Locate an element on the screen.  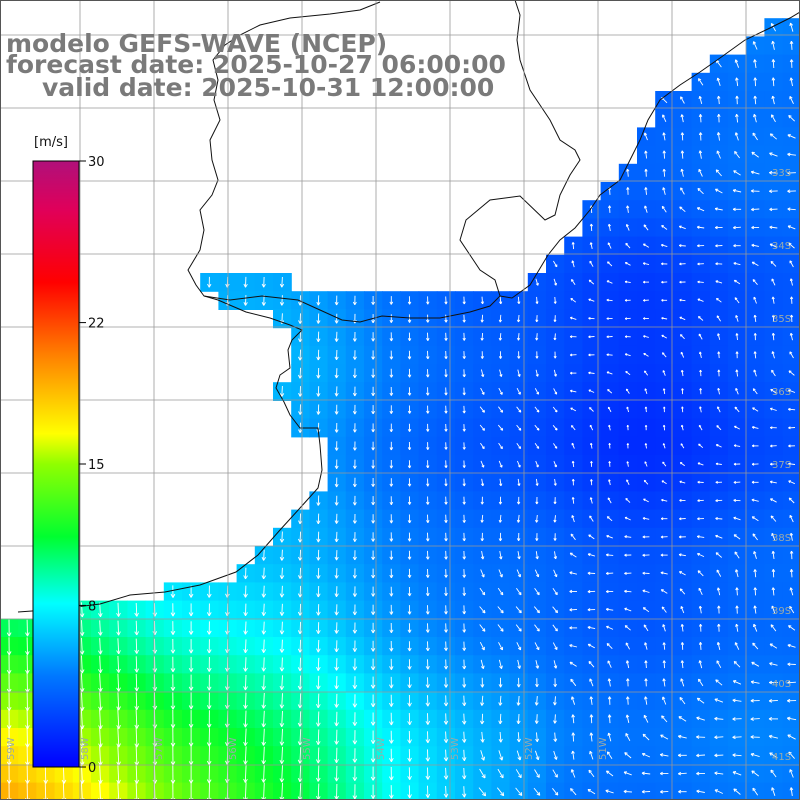
lat-label: 41S is located at coordinates (781, 757).